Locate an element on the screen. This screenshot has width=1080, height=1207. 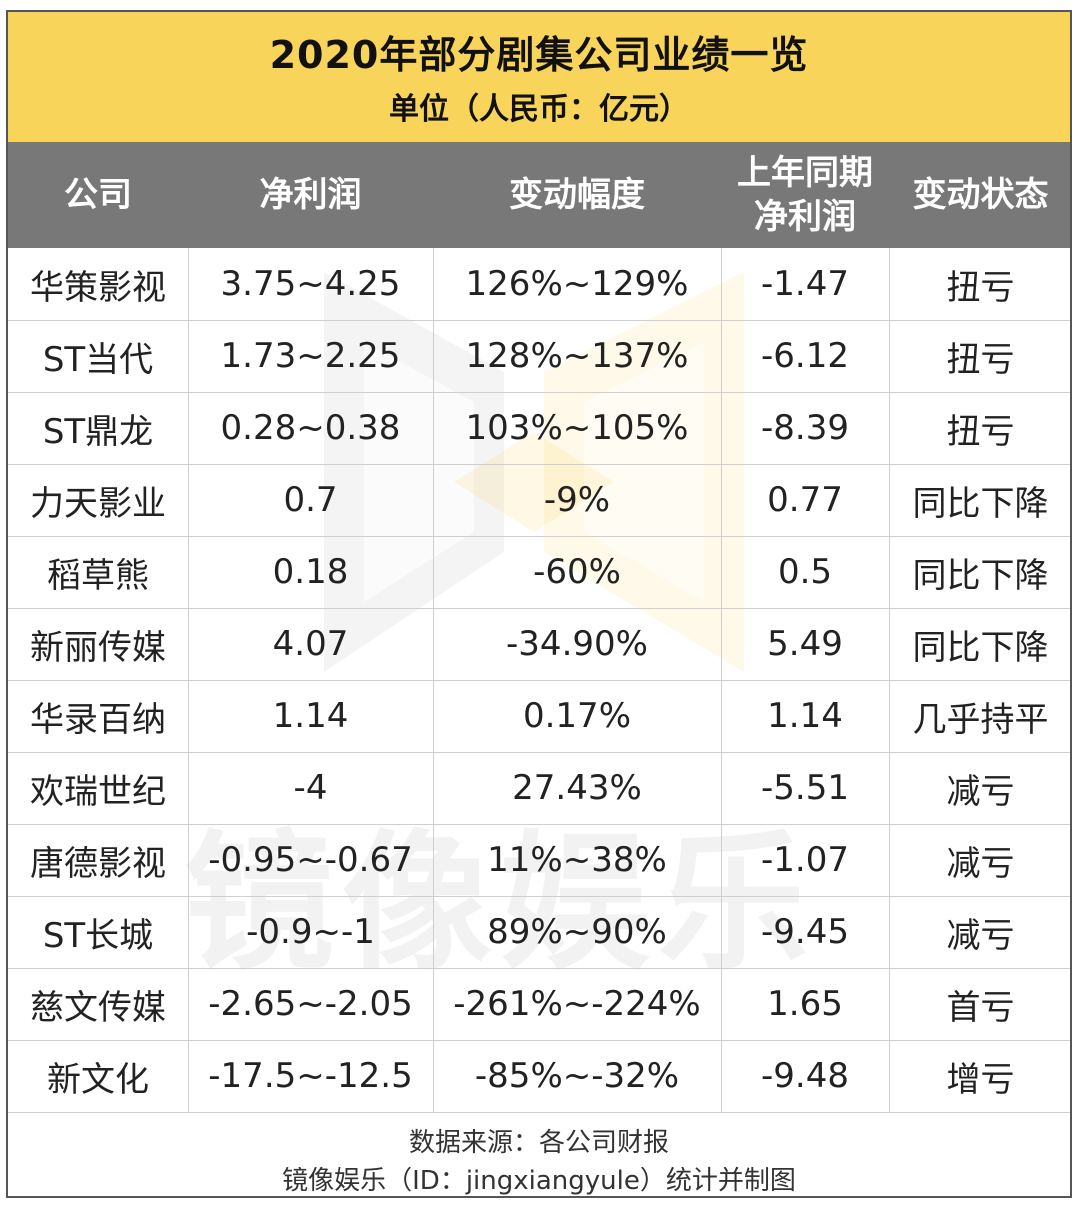
cell-change-range: -85%~-32% is located at coordinates (577, 1076).